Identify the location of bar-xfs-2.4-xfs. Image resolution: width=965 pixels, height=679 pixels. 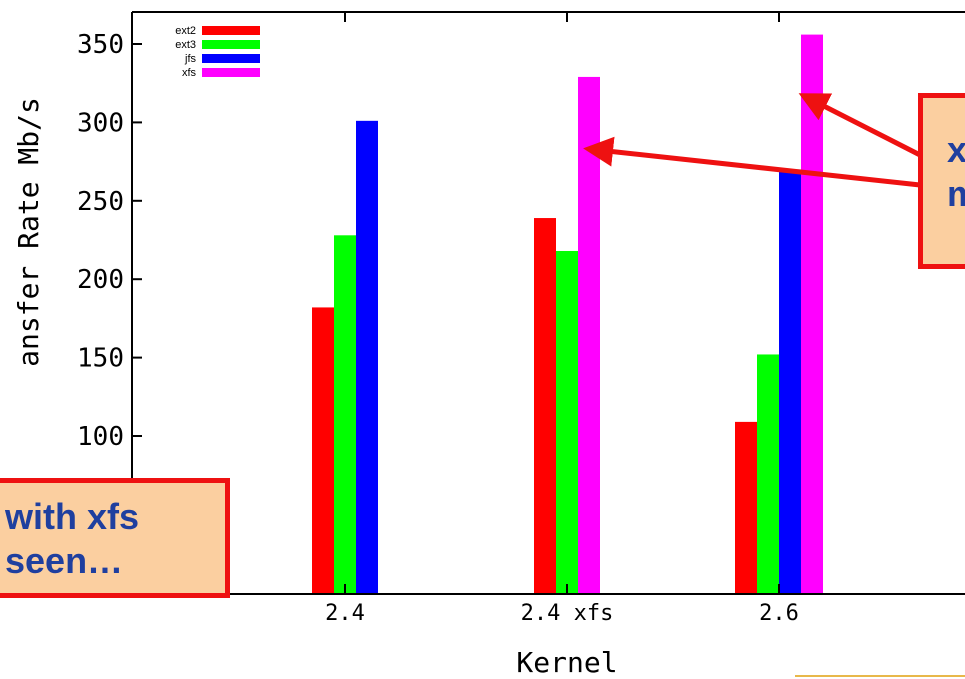
(589, 335).